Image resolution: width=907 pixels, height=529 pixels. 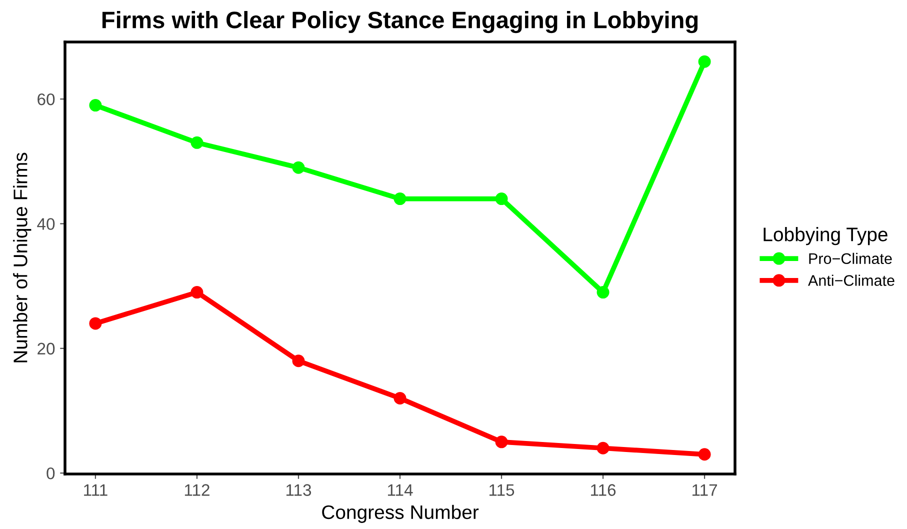 I want to click on x-tick-label: 116, so click(x=603, y=490).